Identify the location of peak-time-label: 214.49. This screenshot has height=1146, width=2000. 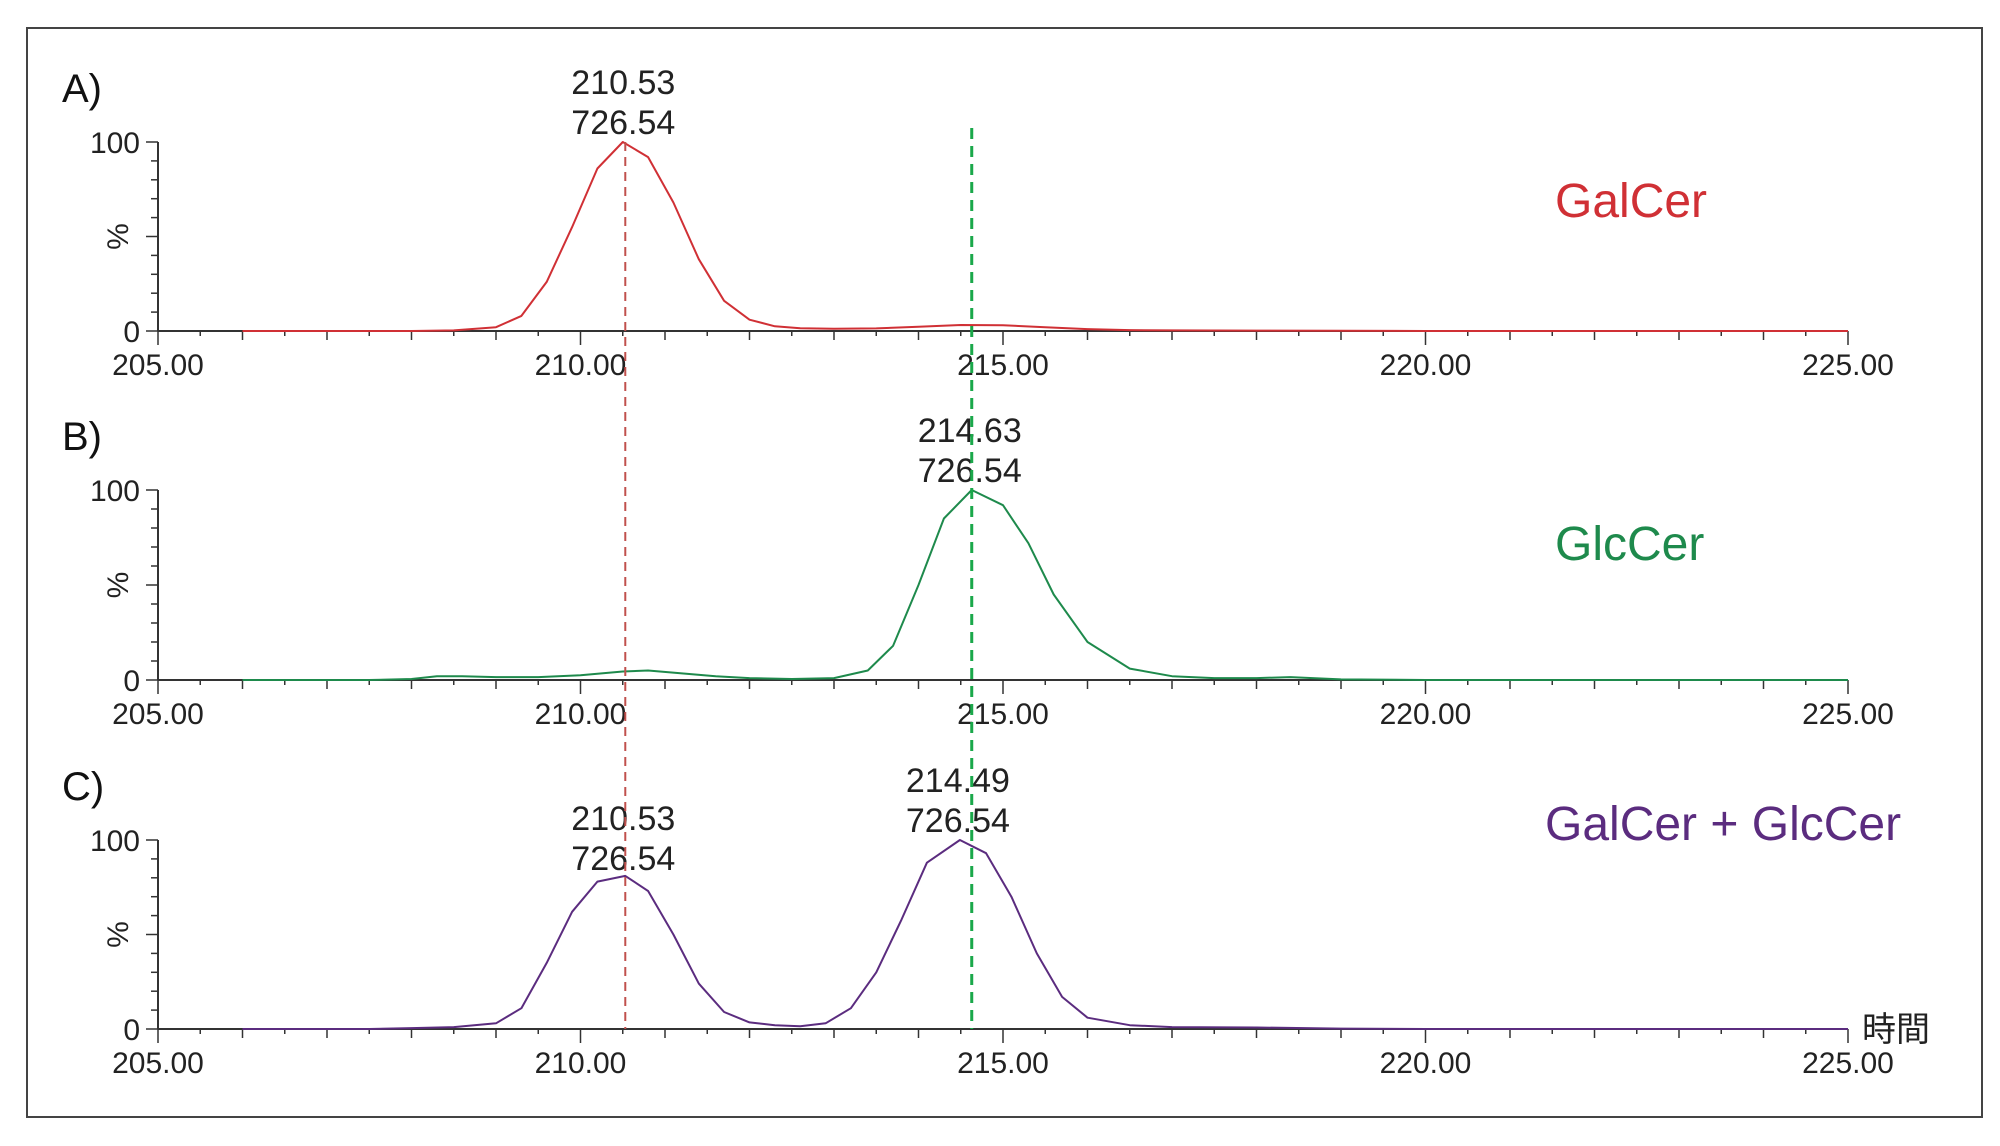
(958, 781).